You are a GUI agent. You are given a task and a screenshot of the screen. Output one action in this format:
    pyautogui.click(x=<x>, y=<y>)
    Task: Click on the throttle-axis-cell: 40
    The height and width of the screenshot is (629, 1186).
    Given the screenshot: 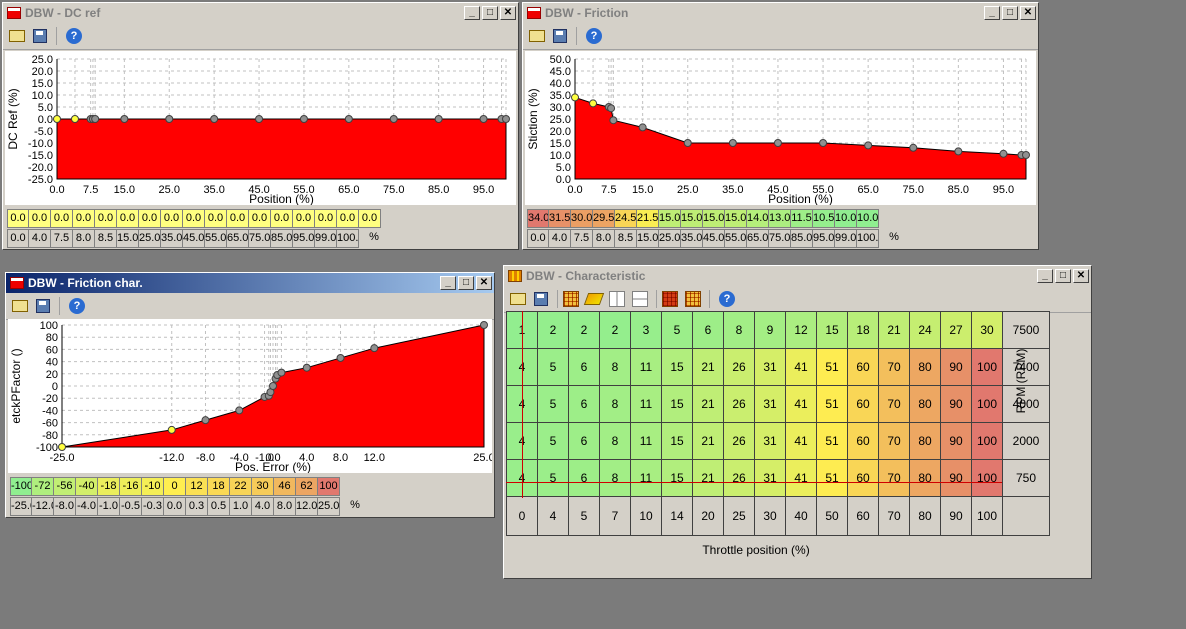 What is the action you would take?
    pyautogui.click(x=801, y=516)
    